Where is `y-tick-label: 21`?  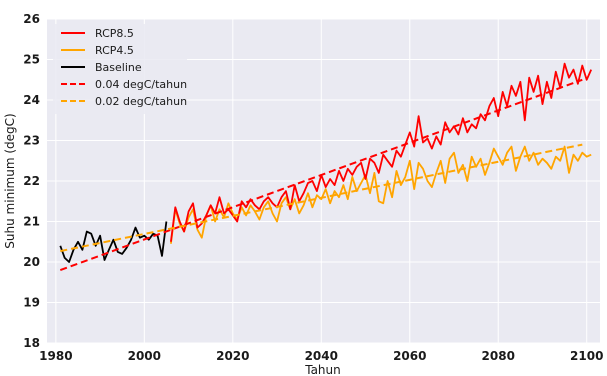 y-tick-label: 21 is located at coordinates (31, 222).